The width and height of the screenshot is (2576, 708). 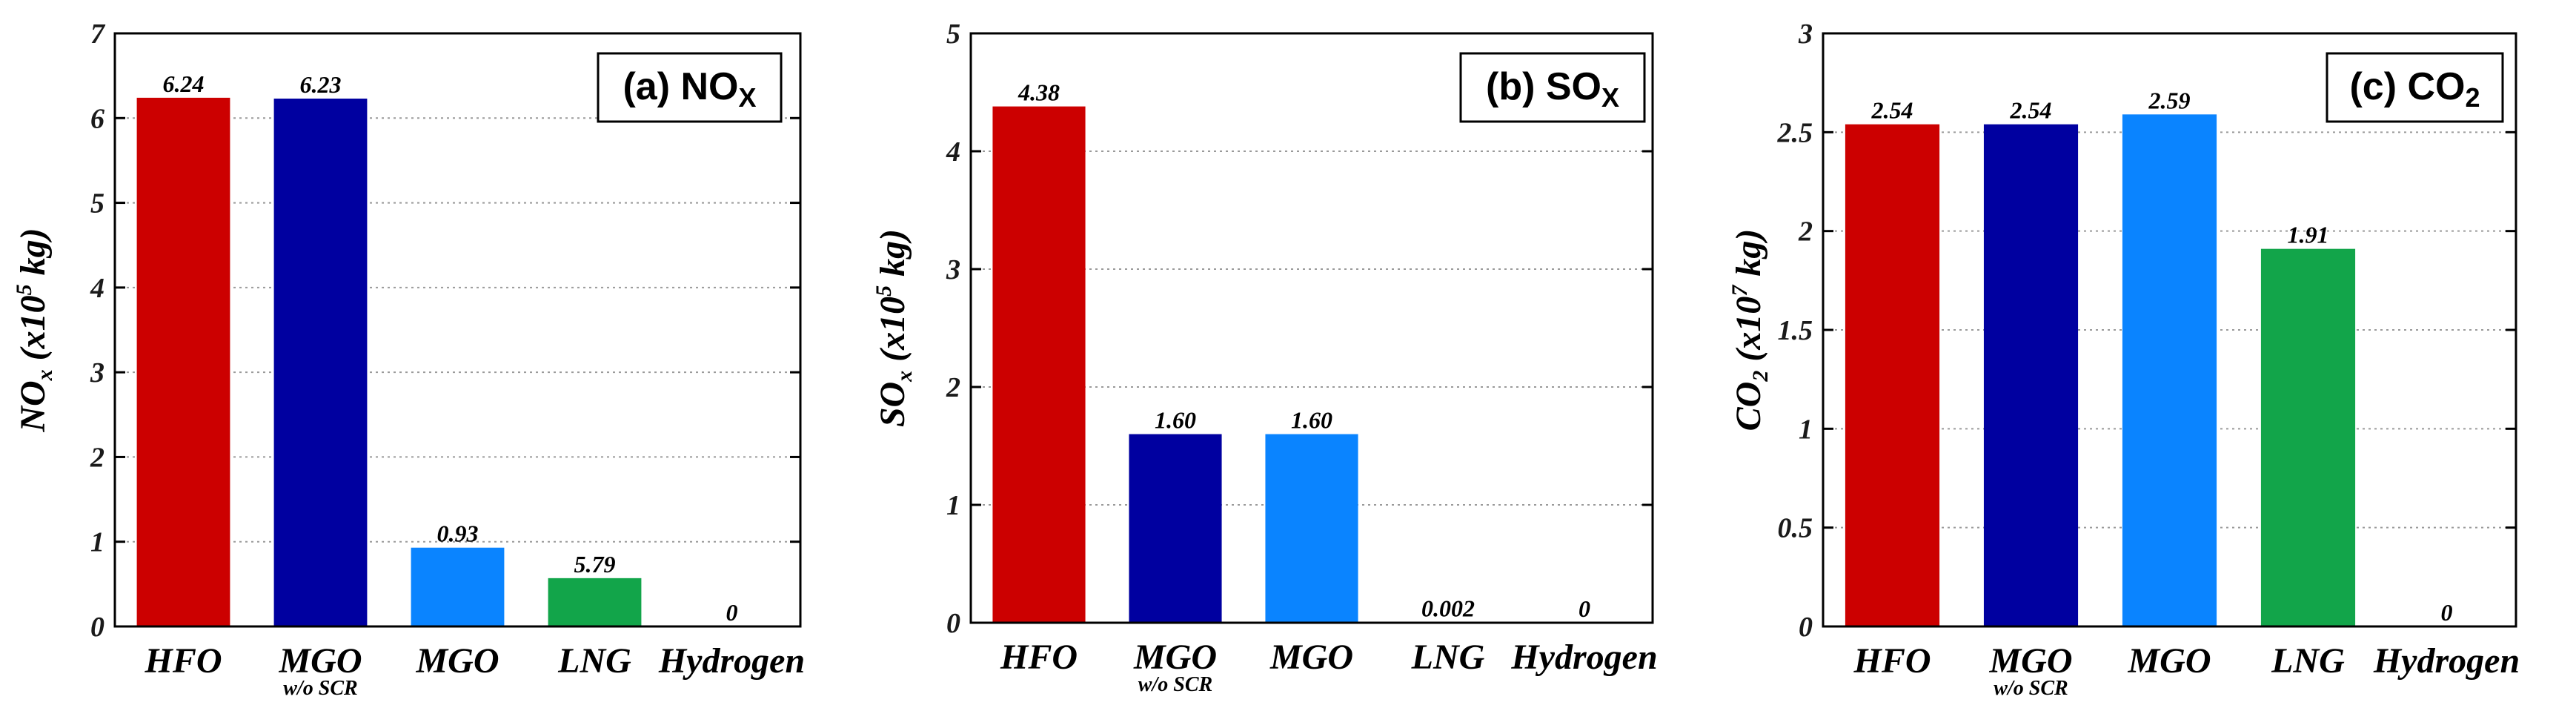 What do you see at coordinates (458, 533) in the screenshot?
I see `data-label: 0.93` at bounding box center [458, 533].